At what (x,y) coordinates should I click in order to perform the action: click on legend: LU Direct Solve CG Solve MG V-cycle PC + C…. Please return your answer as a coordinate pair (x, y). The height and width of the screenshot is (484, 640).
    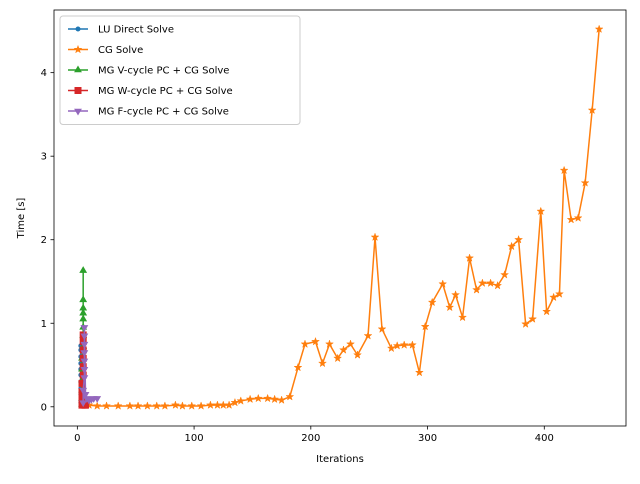
    Looking at the image, I should click on (180, 70).